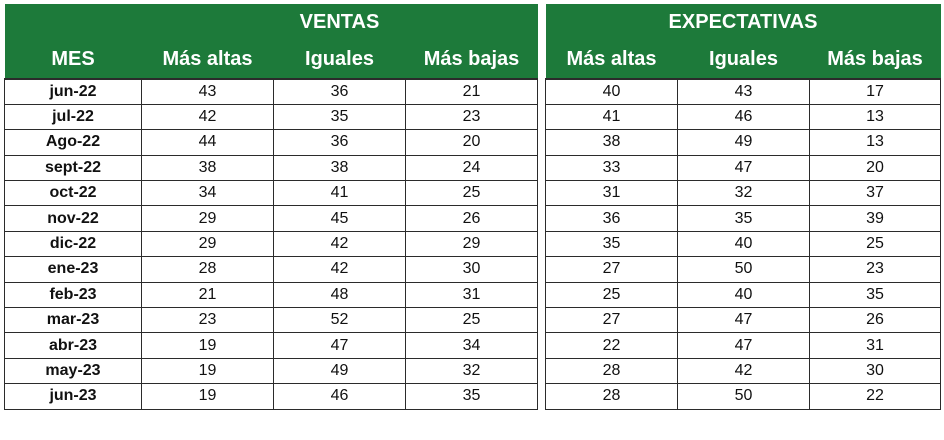  I want to click on expectativas-table-row: 41 46 13, so click(743, 117).